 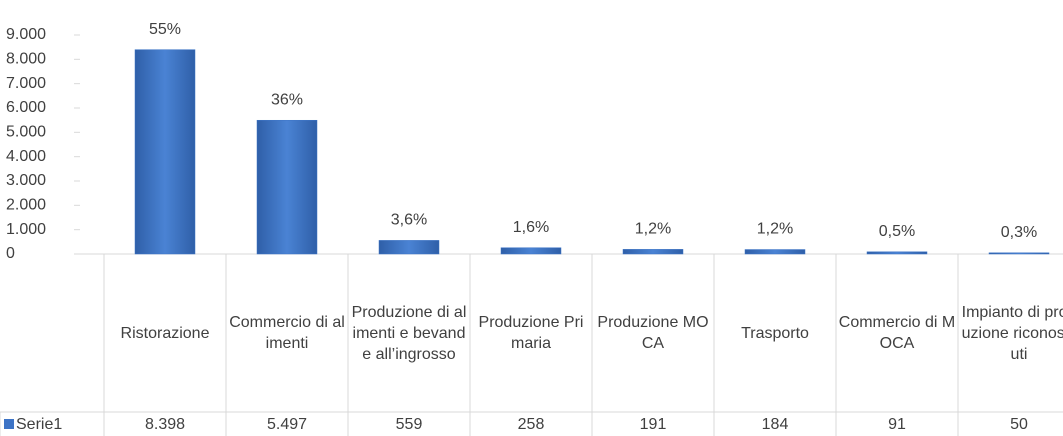 I want to click on legend-label: Serie1, so click(x=39, y=424).